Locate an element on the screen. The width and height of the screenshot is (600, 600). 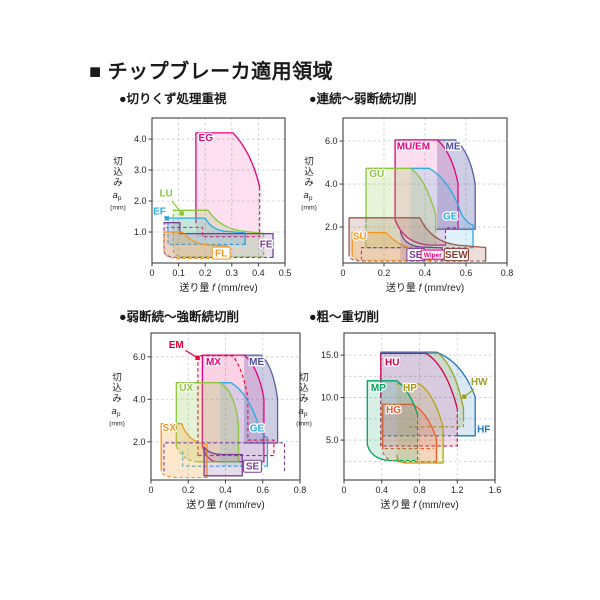
region-mu-em-border is located at coordinates (426, 192).